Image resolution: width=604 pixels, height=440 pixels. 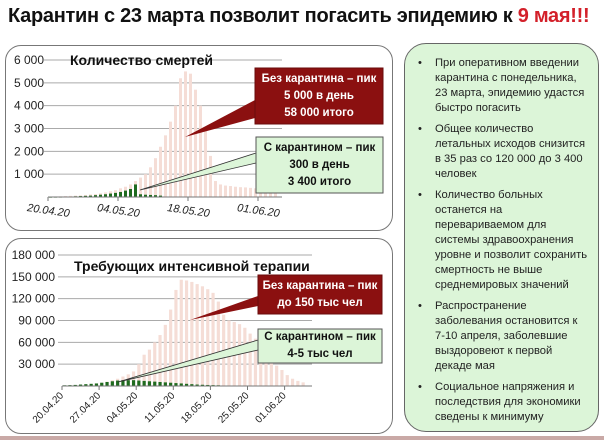 What do you see at coordinates (302, 438) in the screenshot?
I see `bottom-divider` at bounding box center [302, 438].